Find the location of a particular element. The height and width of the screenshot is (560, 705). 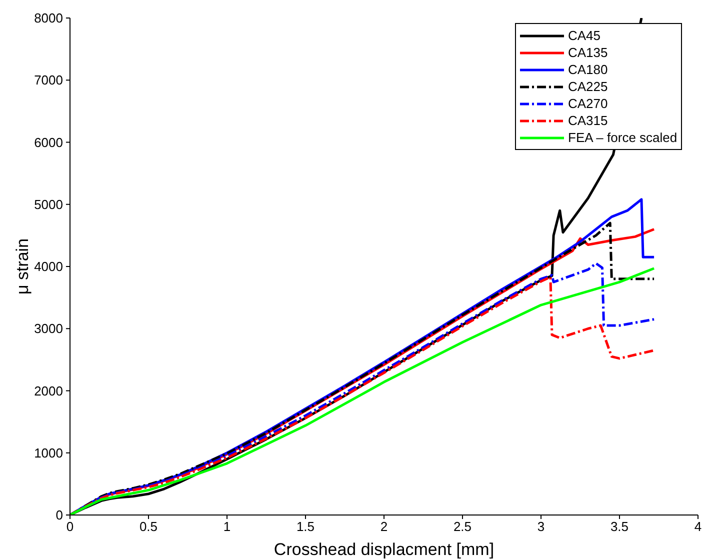

y-axis-title: μ strain is located at coordinates (22, 266).